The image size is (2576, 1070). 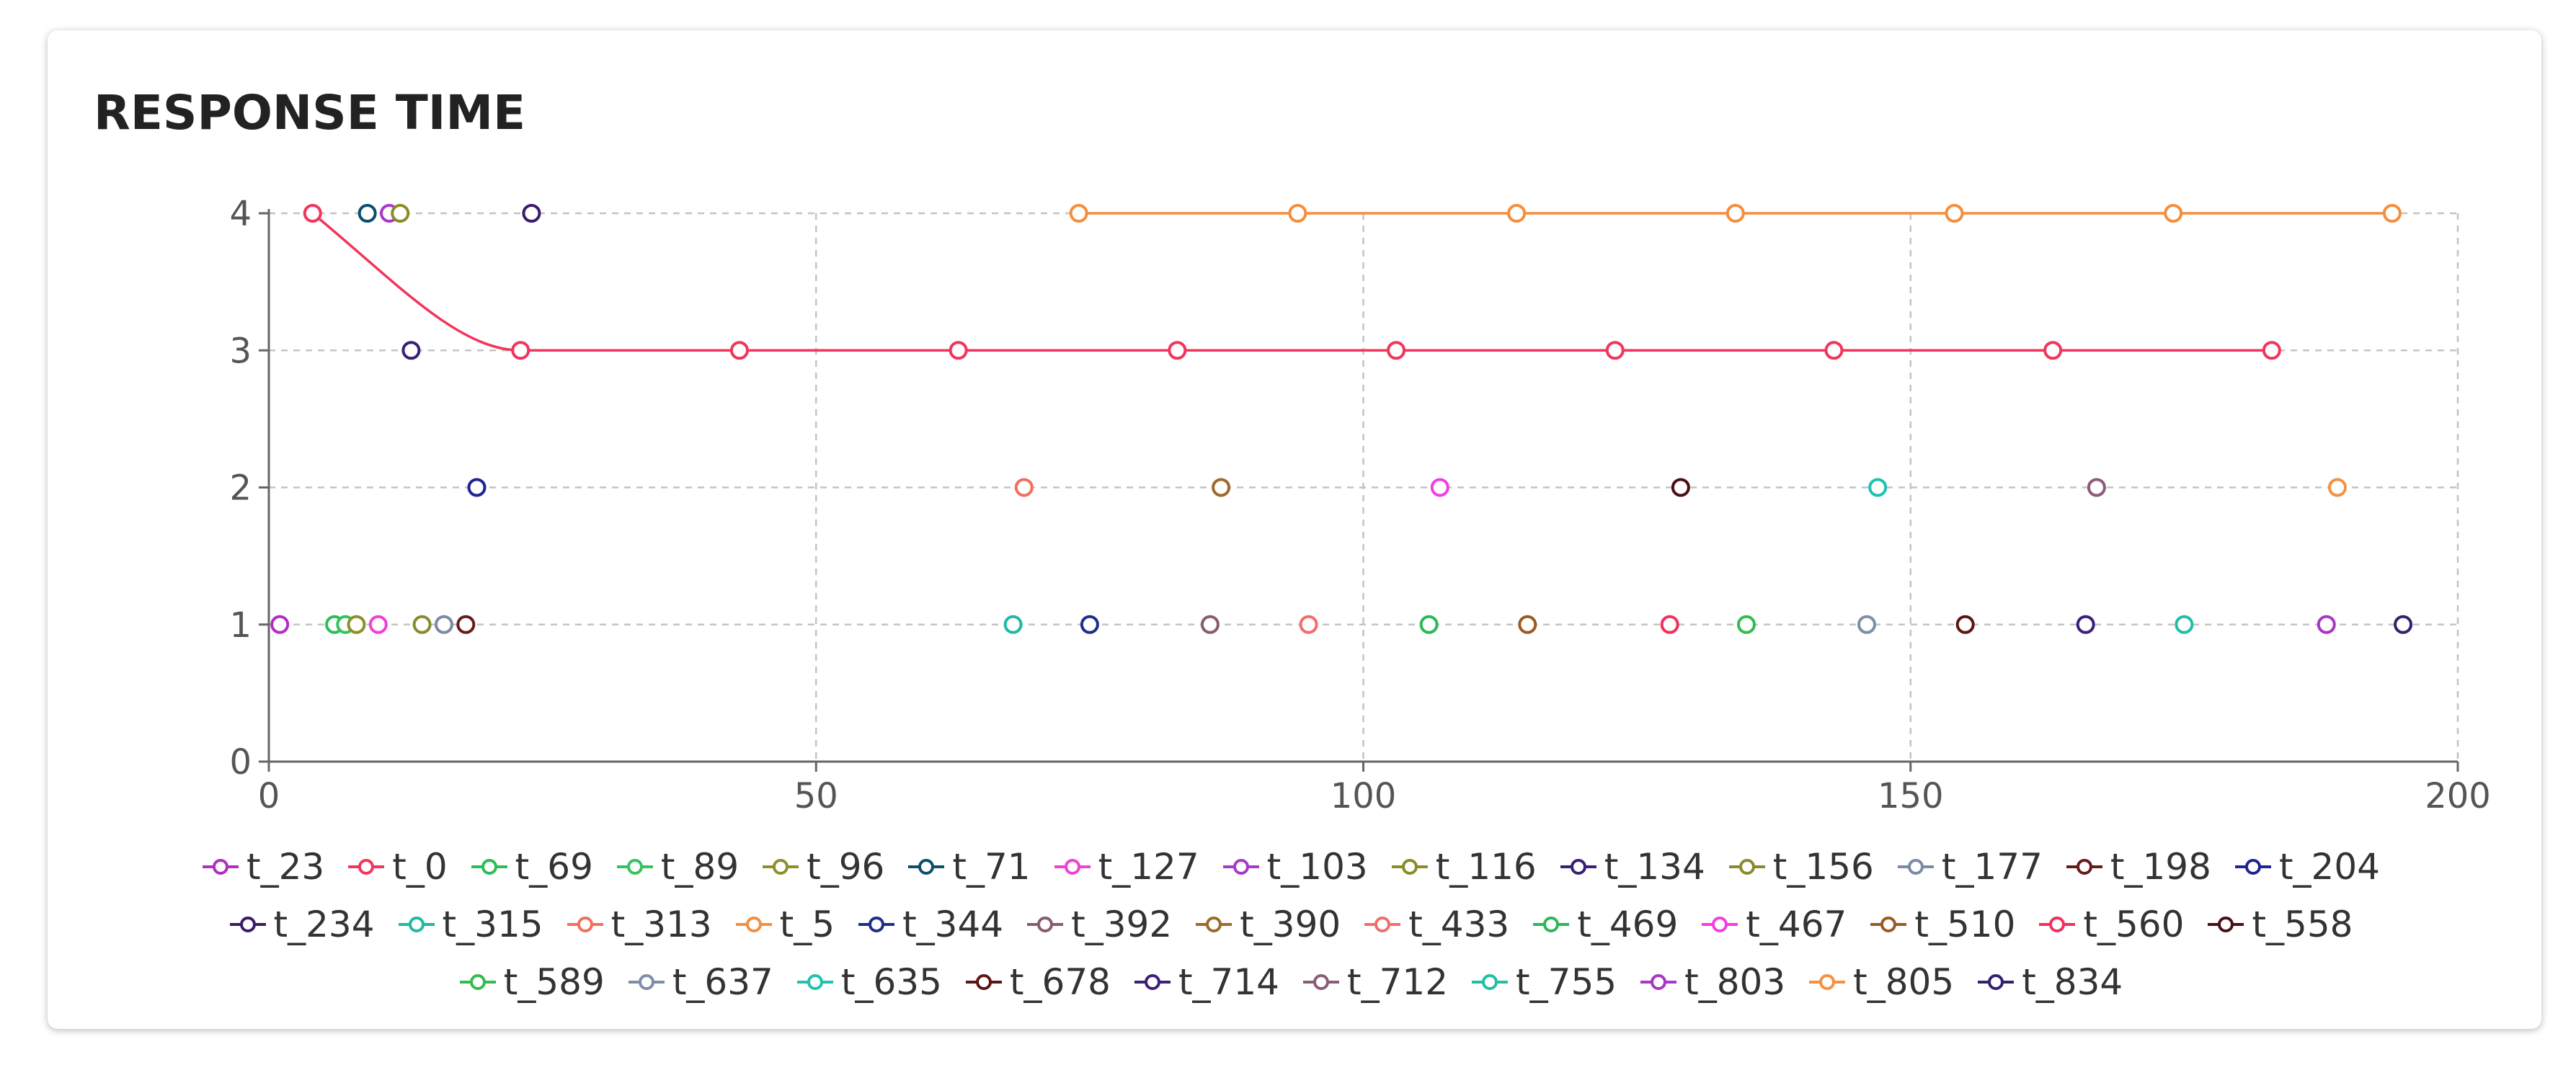 What do you see at coordinates (1037, 982) in the screenshot?
I see `legend-item-t-678: t_678` at bounding box center [1037, 982].